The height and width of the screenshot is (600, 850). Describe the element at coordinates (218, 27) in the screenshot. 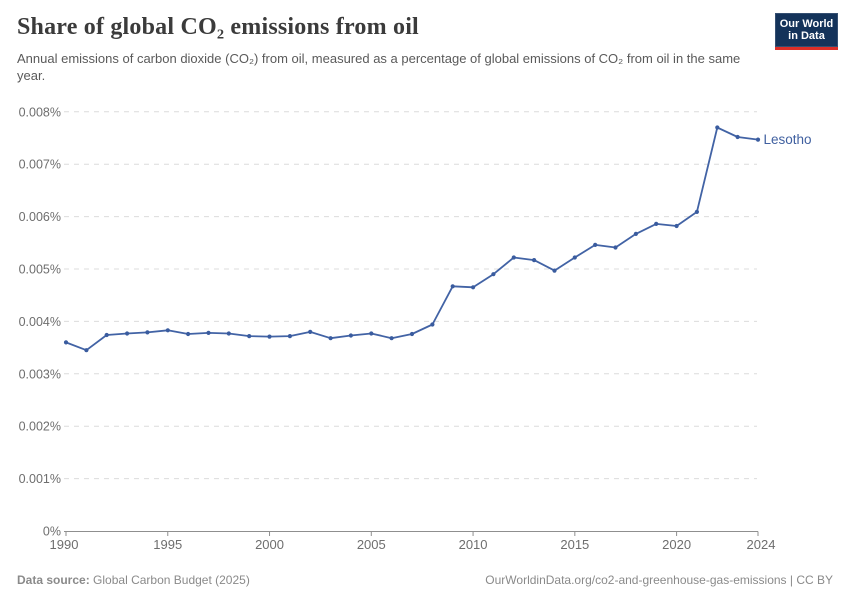

I see `chart-title: Share of global CO₂ emissions from oil` at that location.